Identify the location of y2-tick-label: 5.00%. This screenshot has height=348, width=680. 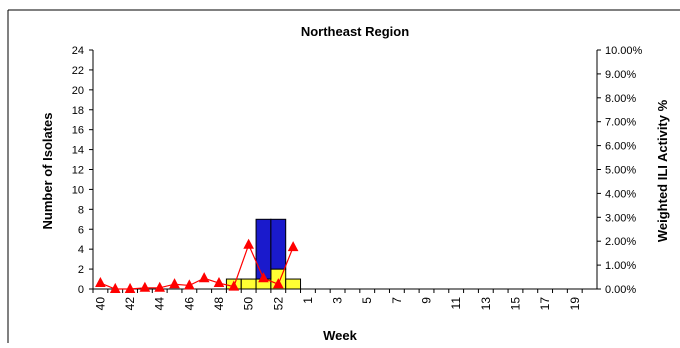
(620, 171).